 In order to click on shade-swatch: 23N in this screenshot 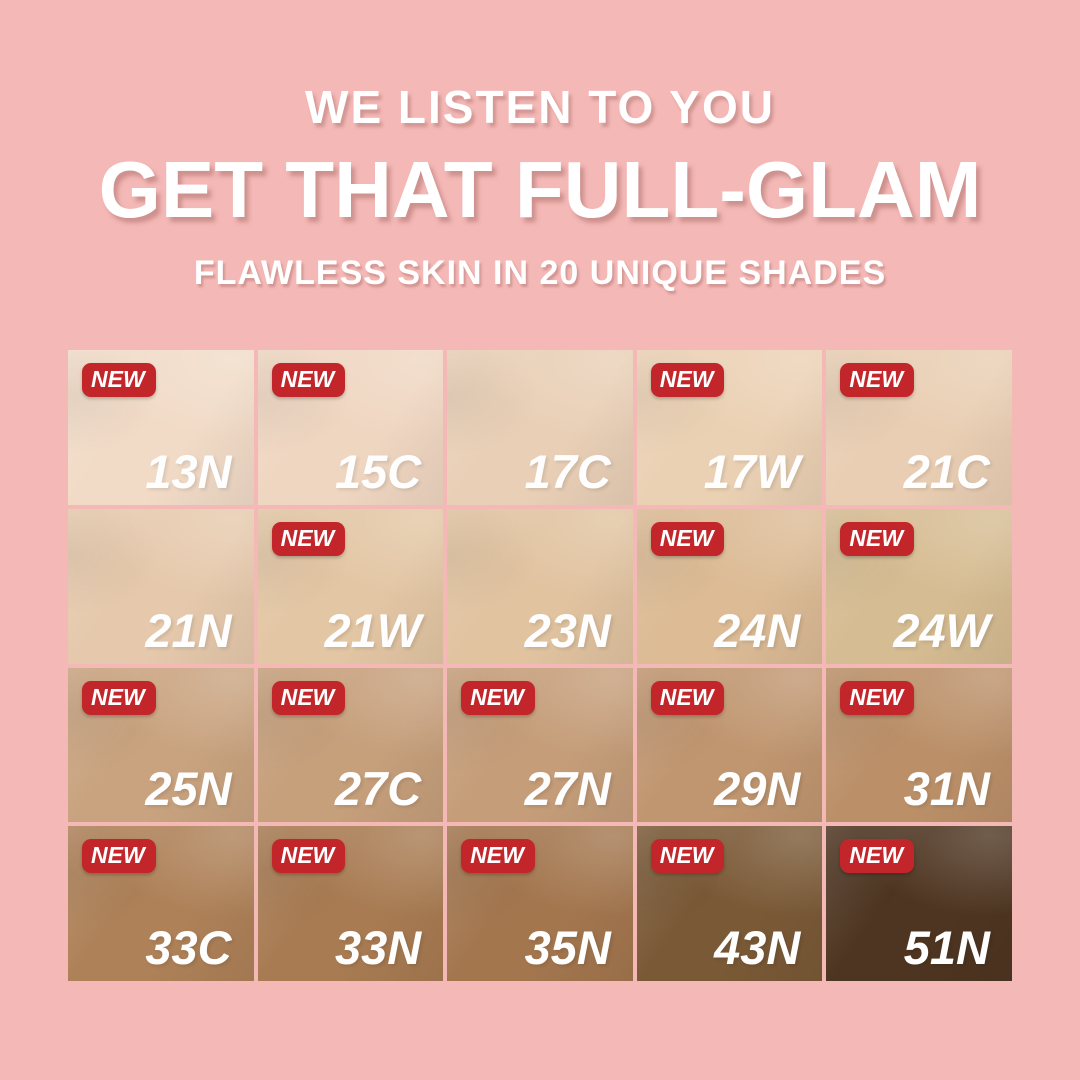, I will do `click(540, 586)`.